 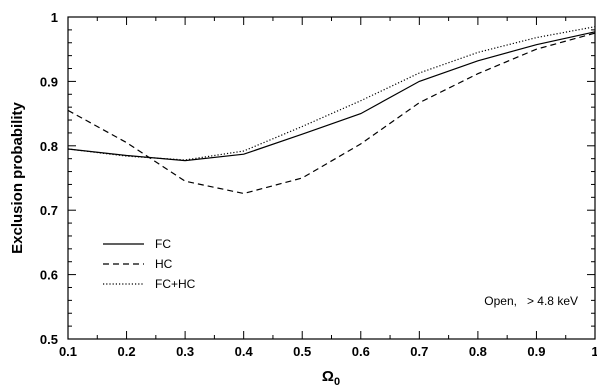 I want to click on x-tick-label: 0.1, so click(x=68, y=351).